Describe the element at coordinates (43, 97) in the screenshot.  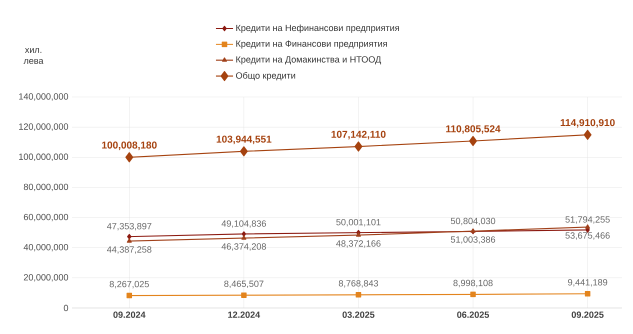
I see `y-tick-label: 140,000,000` at that location.